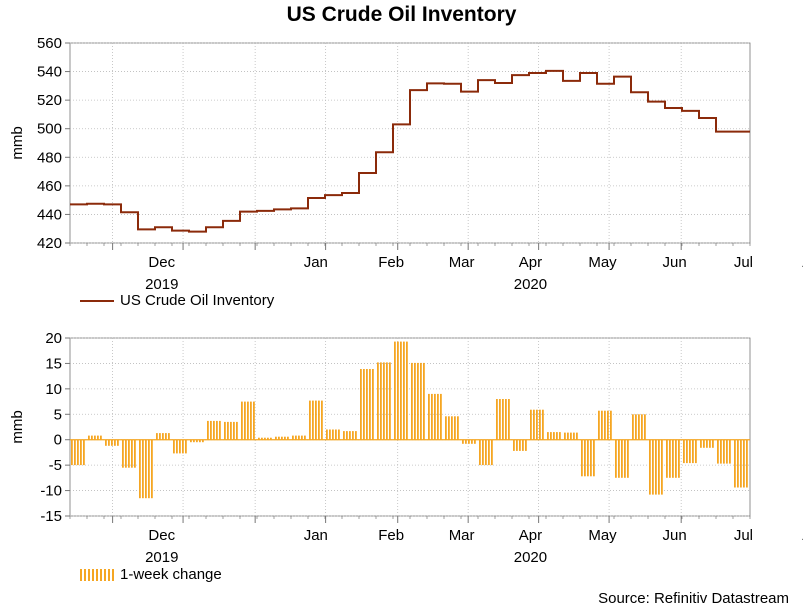 The width and height of the screenshot is (803, 610). Describe the element at coordinates (530, 557) in the screenshot. I see `bar-chart-year-label: 2020` at that location.